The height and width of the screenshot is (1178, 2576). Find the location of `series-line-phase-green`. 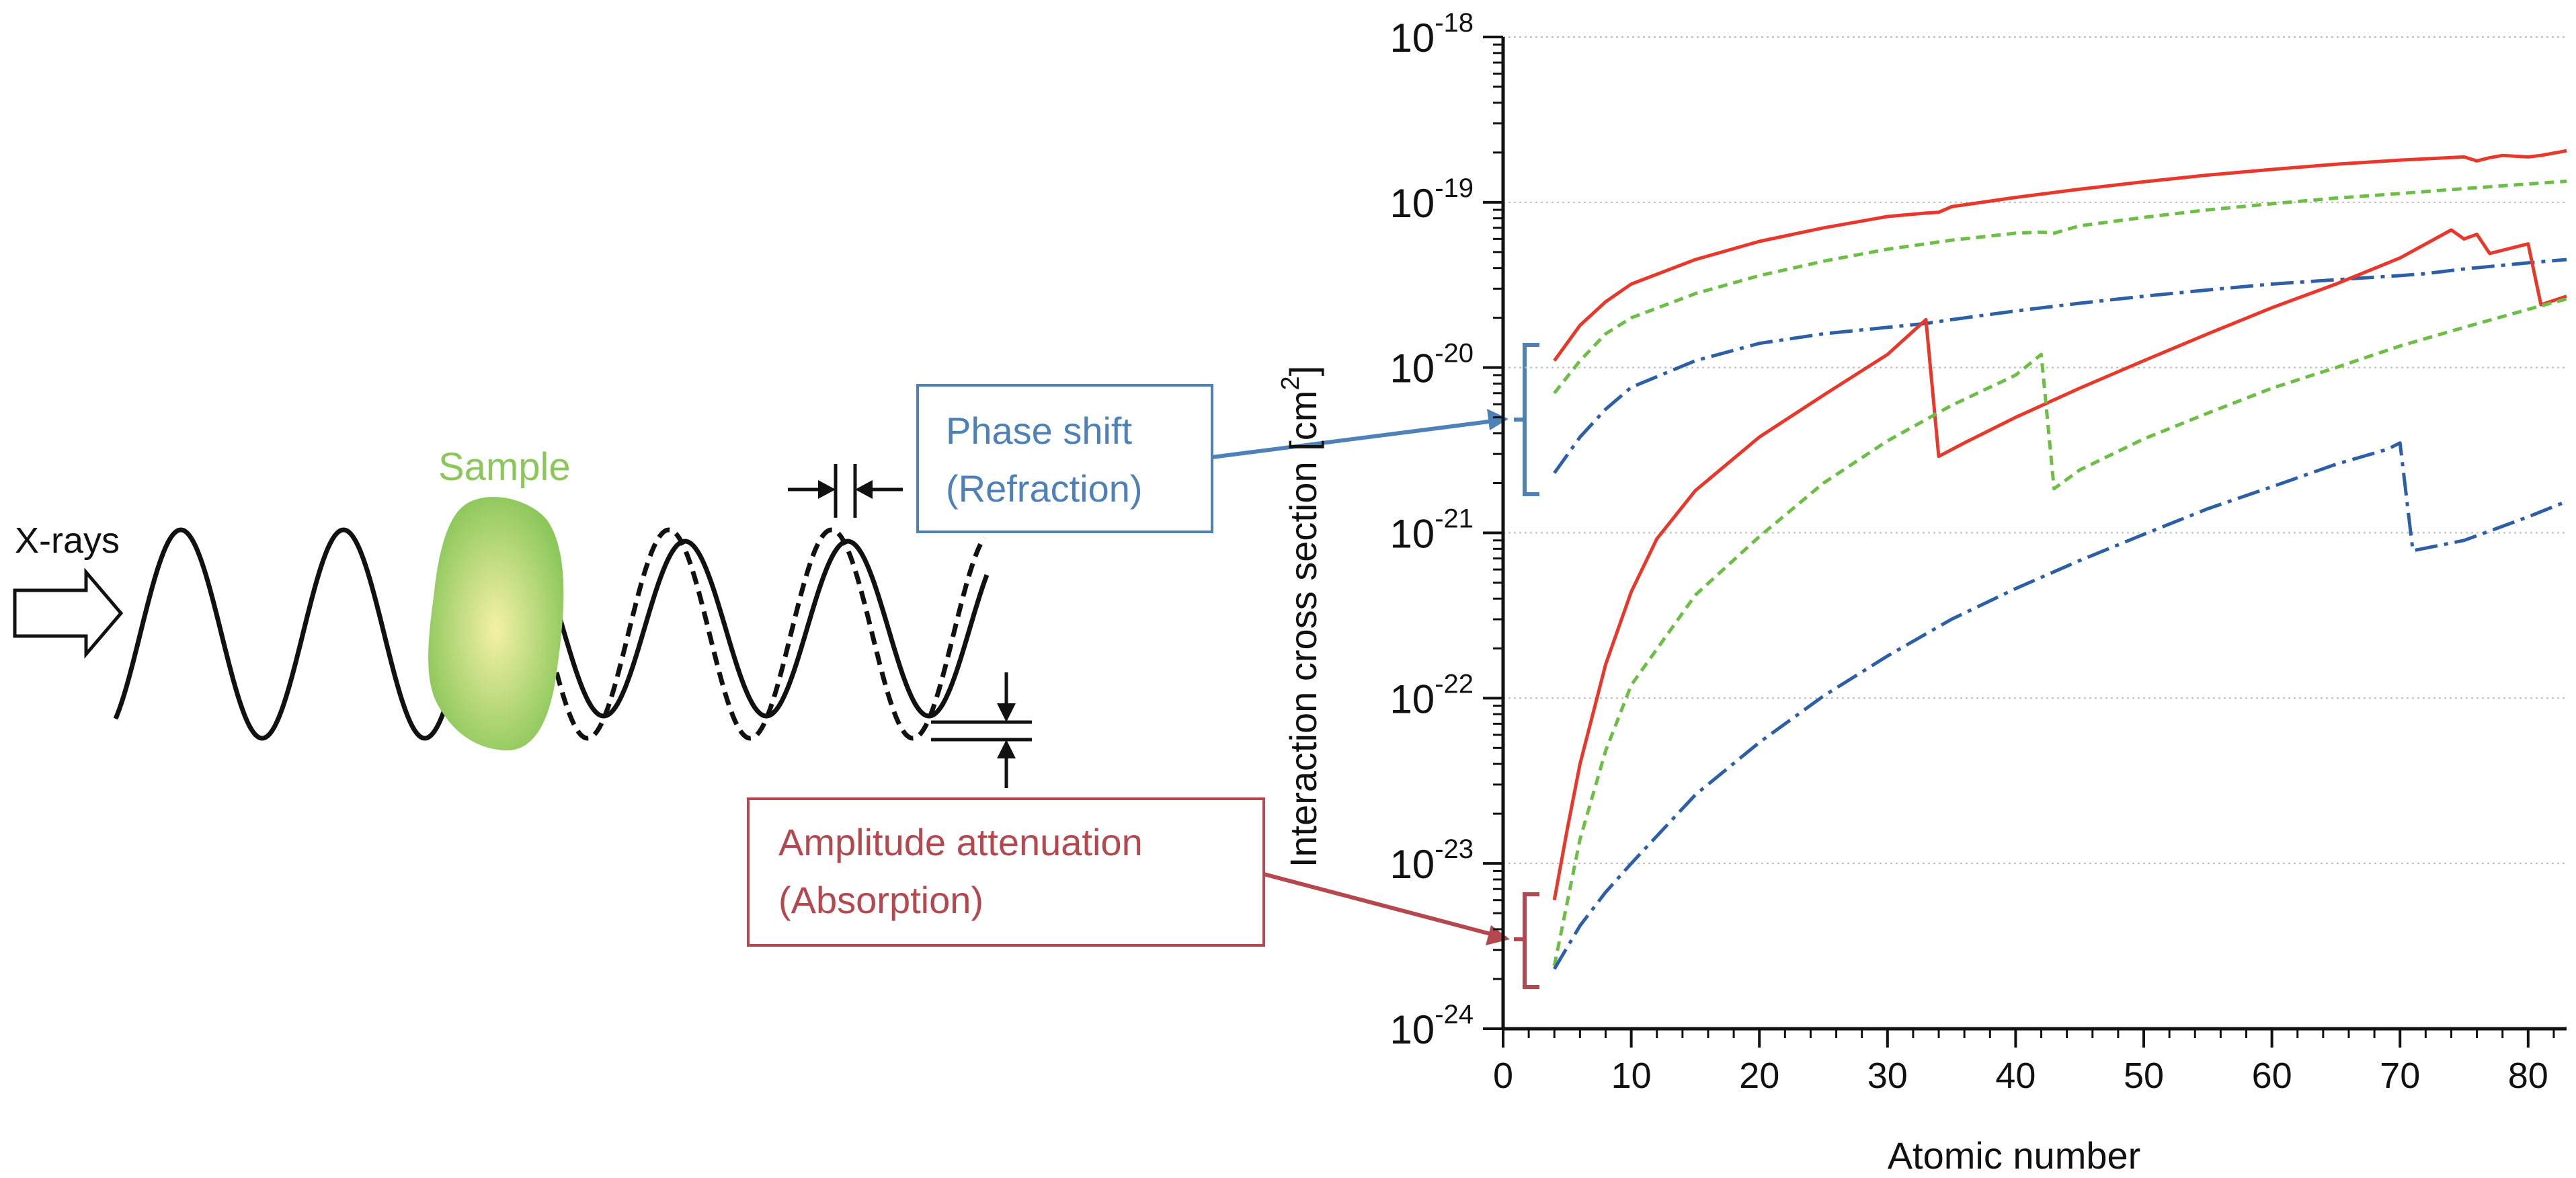

series-line-phase-green is located at coordinates (2060, 287).